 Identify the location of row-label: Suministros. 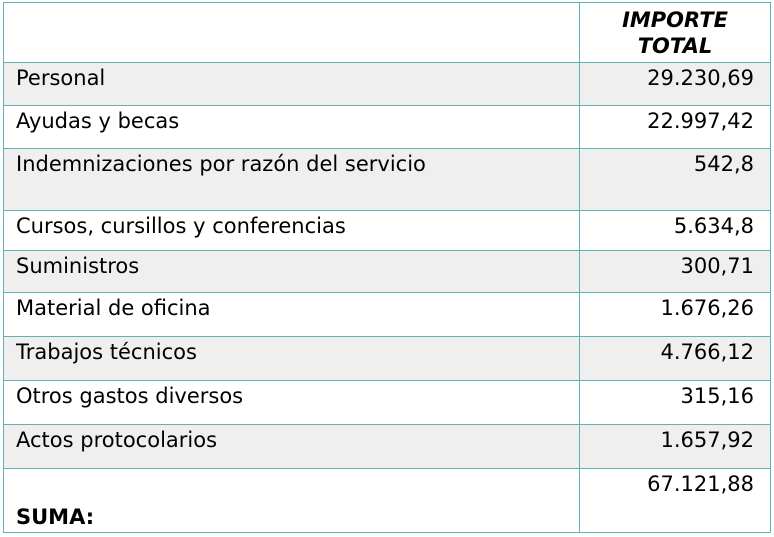
(291, 271).